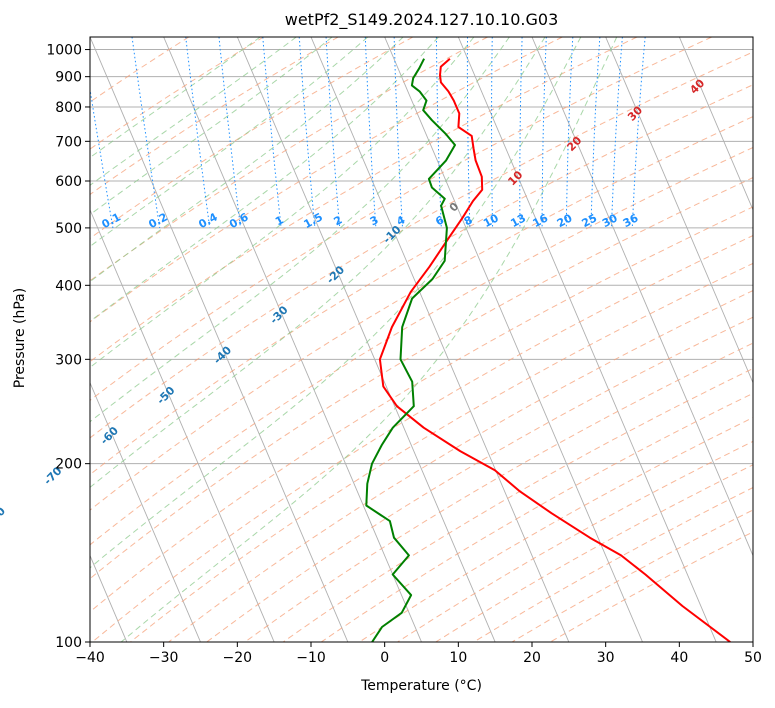  What do you see at coordinates (753, 658) in the screenshot?
I see `x-tick-label: 50` at bounding box center [753, 658].